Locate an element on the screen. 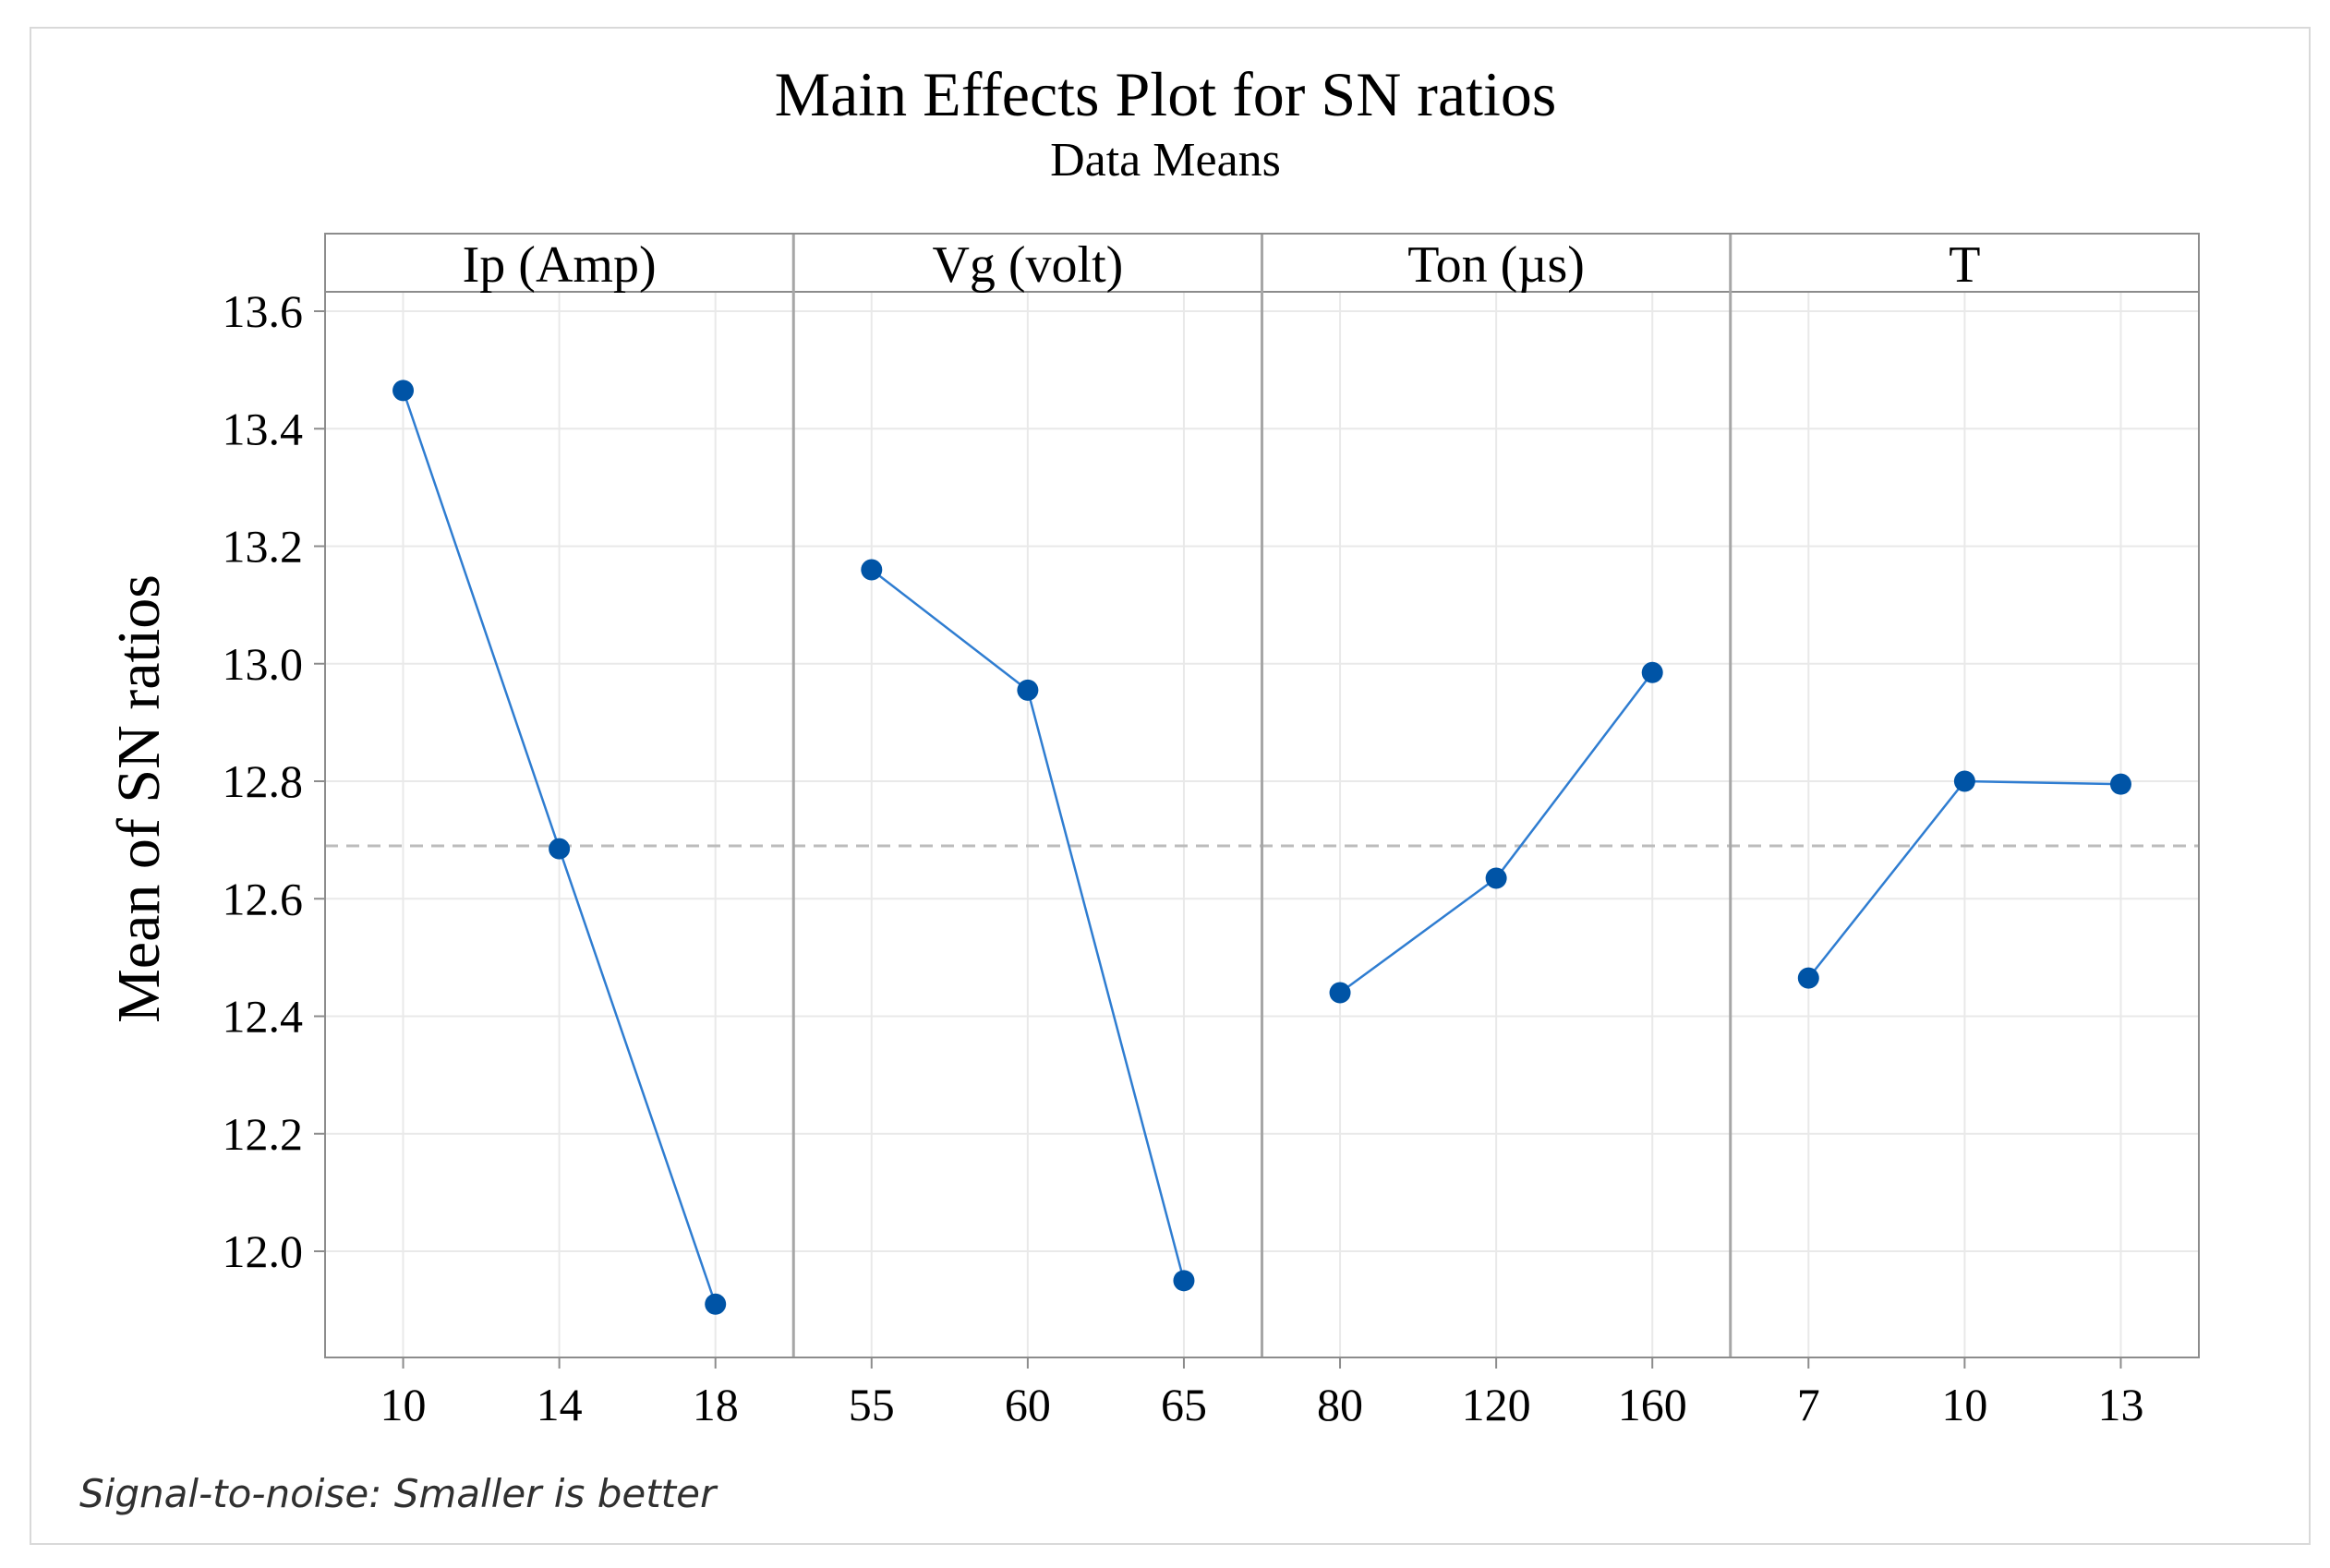  x-tick-label: 160 is located at coordinates (1652, 1404).